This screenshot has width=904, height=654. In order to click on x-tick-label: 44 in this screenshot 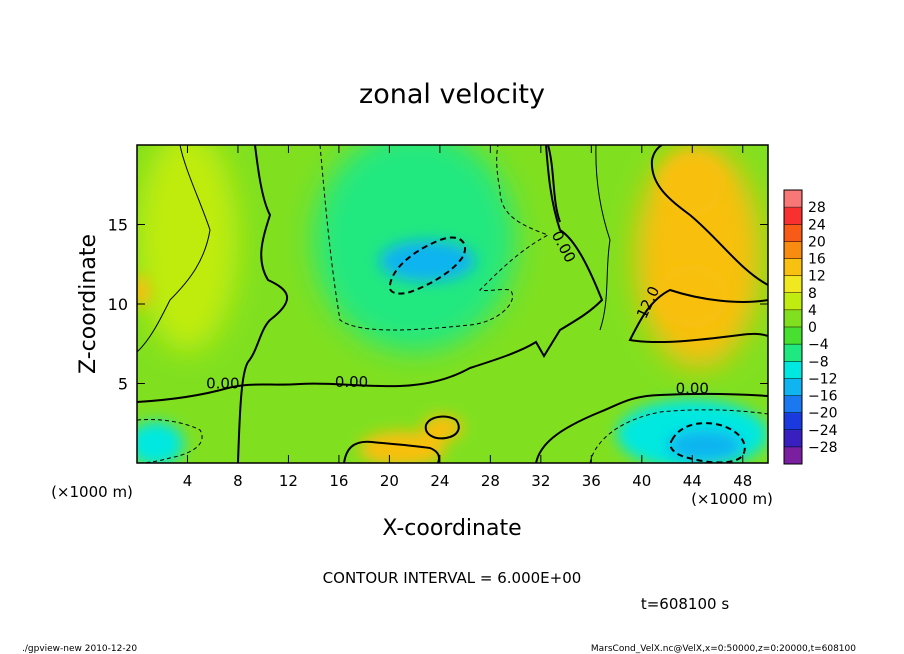, I will do `click(692, 481)`.